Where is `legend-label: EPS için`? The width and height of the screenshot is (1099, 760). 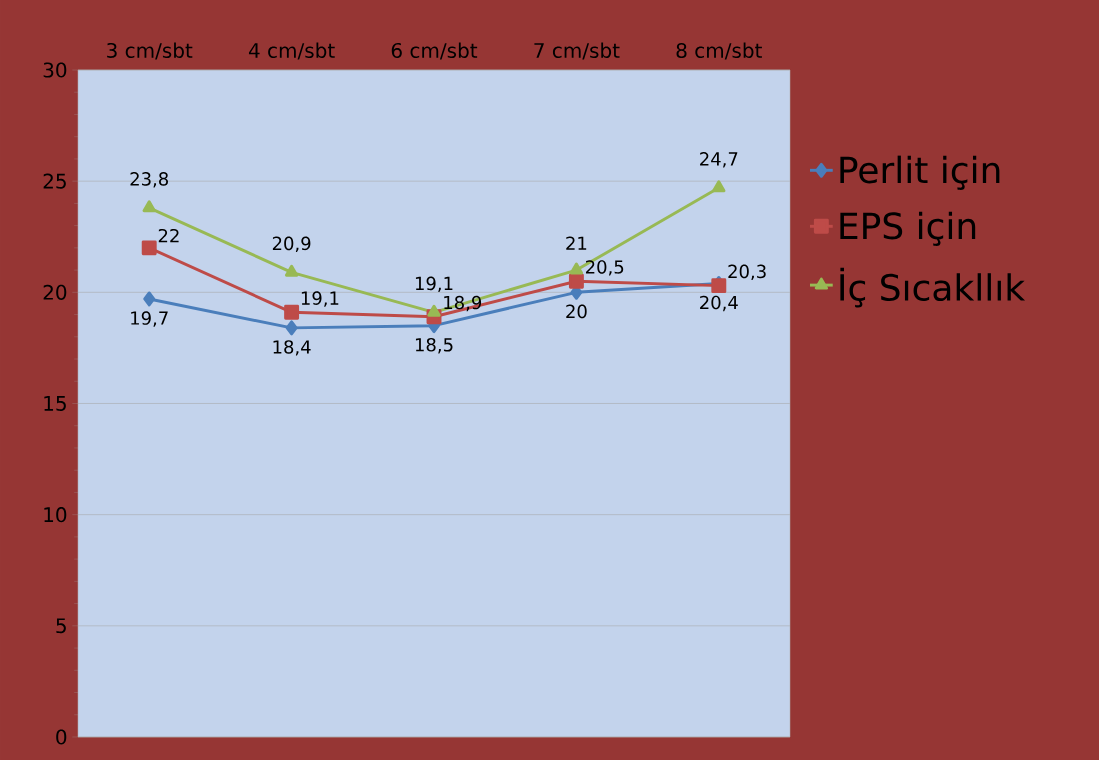 legend-label: EPS için is located at coordinates (908, 228).